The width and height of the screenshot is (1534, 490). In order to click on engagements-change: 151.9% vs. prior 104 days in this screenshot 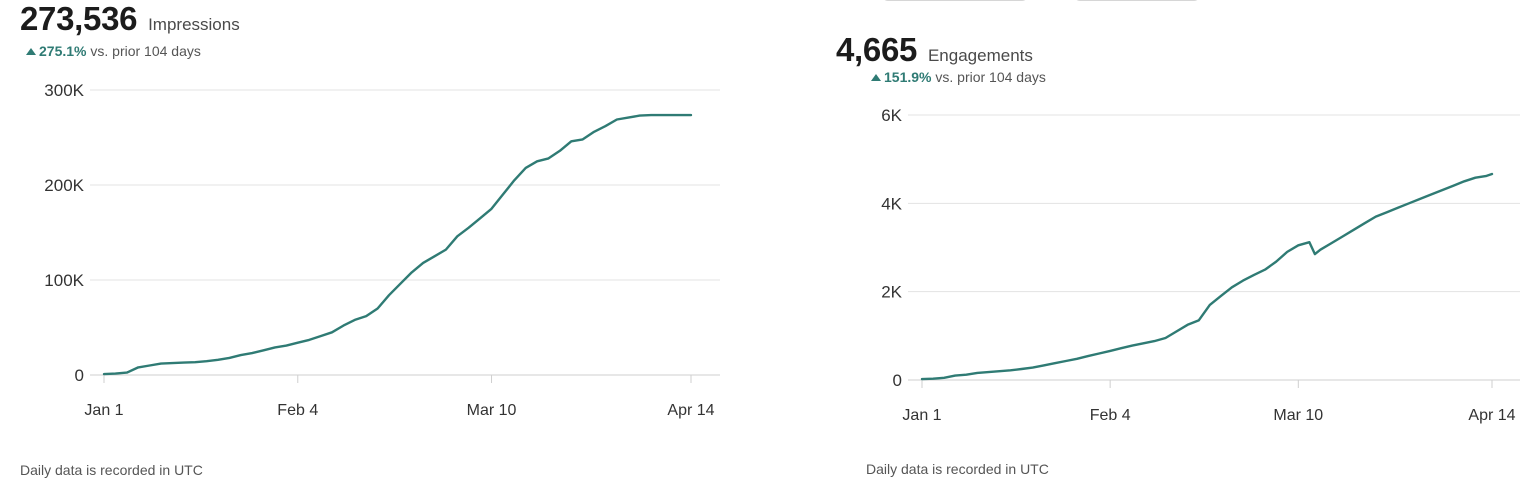, I will do `click(958, 77)`.